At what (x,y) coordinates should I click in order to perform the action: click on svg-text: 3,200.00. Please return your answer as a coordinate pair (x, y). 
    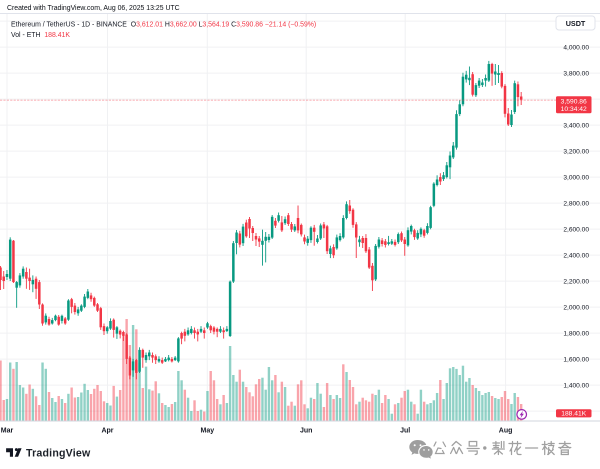
    Looking at the image, I should click on (576, 152).